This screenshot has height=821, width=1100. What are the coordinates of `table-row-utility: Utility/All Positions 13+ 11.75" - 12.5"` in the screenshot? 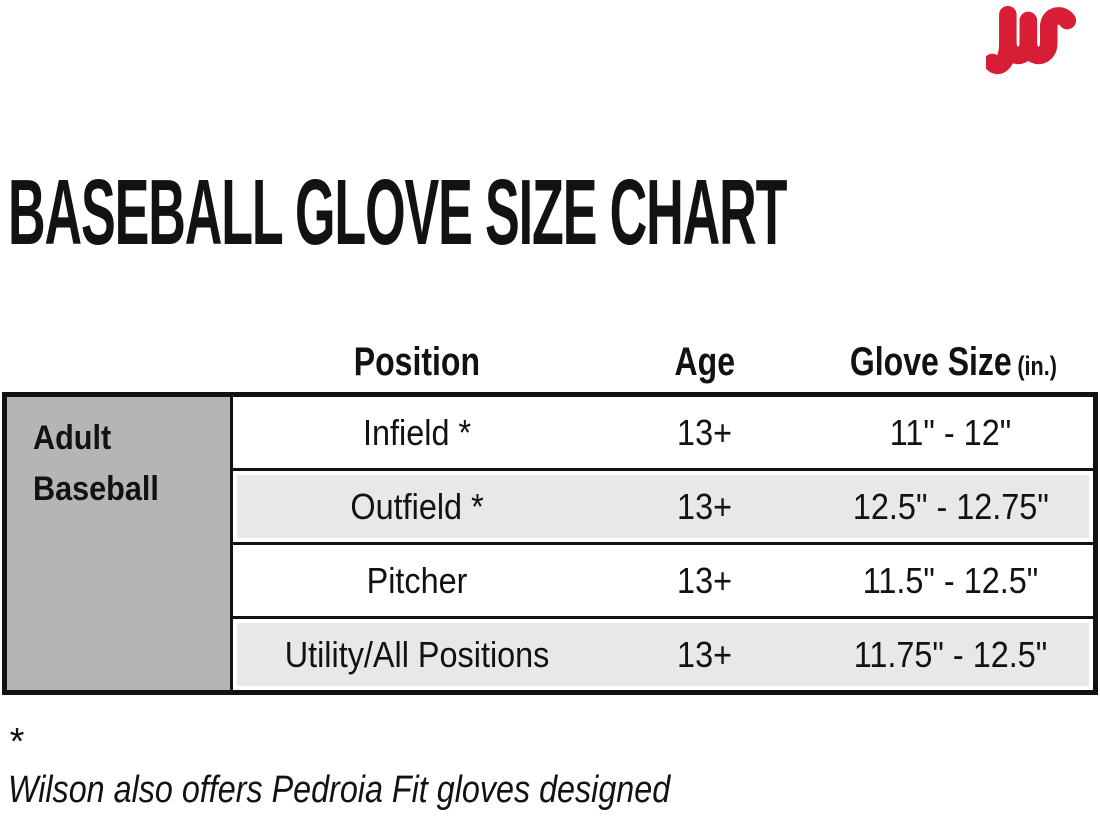 It's located at (663, 653).